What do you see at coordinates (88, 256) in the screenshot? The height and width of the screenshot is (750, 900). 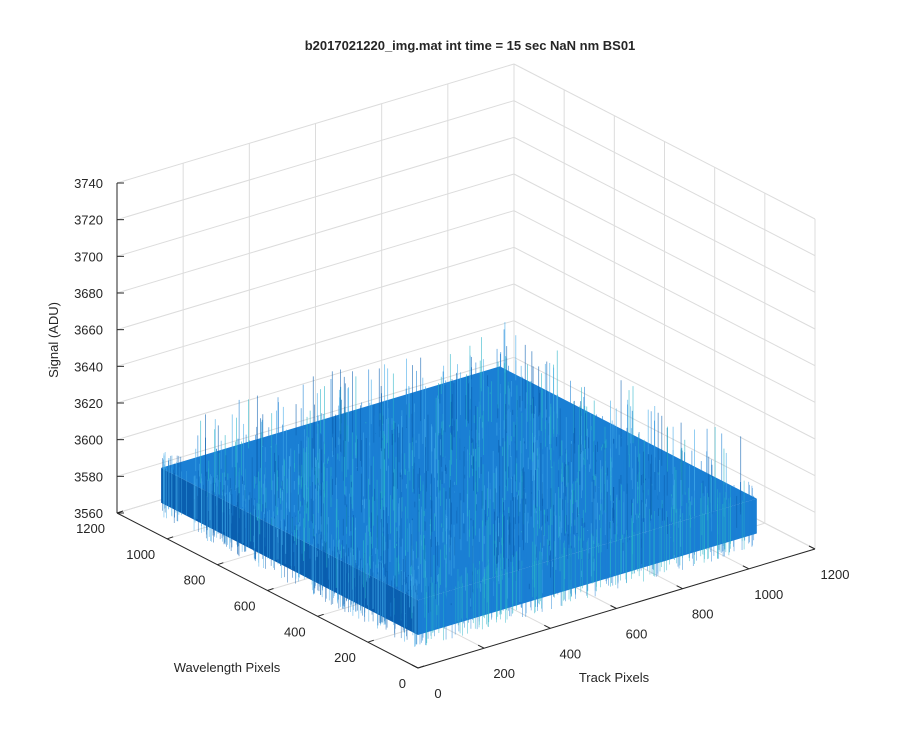 I see `z-tick-label: 3700` at bounding box center [88, 256].